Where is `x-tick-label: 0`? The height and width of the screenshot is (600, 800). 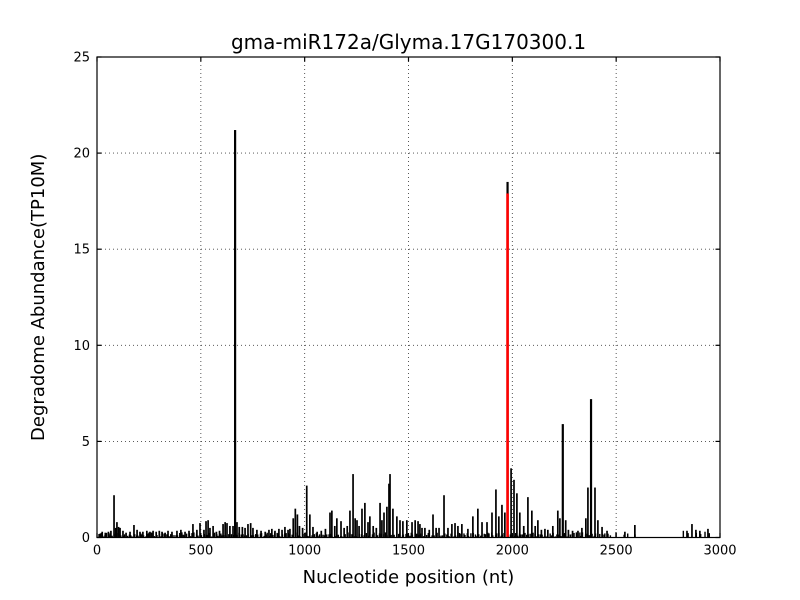 x-tick-label: 0 is located at coordinates (97, 551).